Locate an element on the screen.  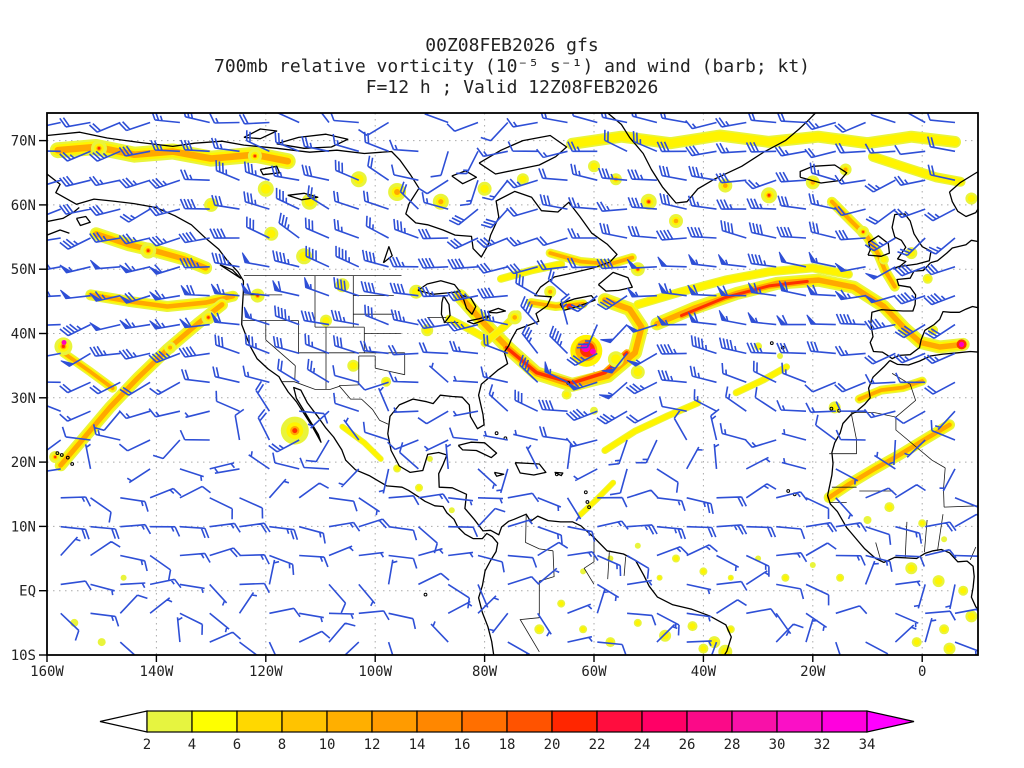
y-tick-label: EQ is located at coordinates (27, 592).